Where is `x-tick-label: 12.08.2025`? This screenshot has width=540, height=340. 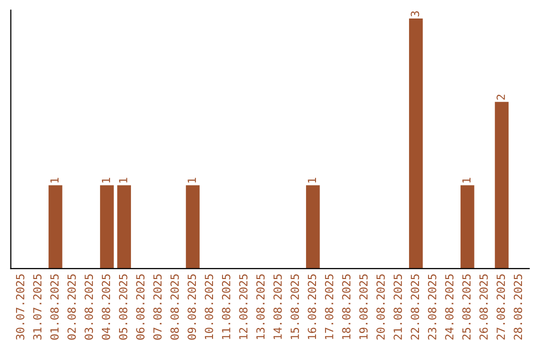
x-tick-label: 12.08.2025 is located at coordinates (243, 307).